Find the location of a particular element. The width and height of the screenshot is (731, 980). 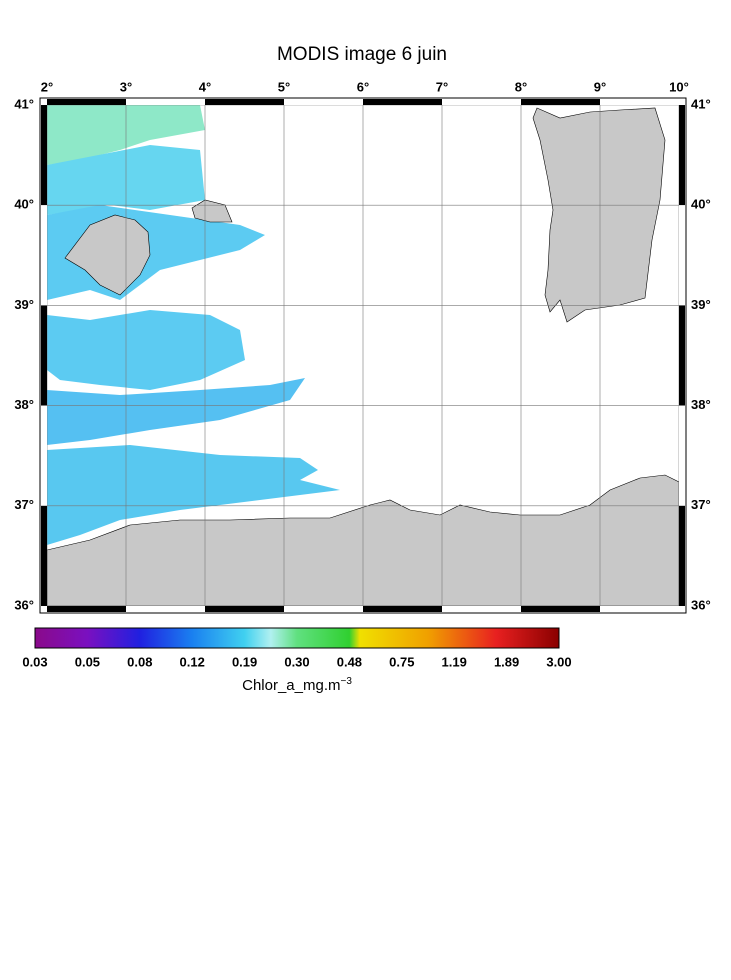

unit-text: Chlor_a_mg.m is located at coordinates (291, 685).